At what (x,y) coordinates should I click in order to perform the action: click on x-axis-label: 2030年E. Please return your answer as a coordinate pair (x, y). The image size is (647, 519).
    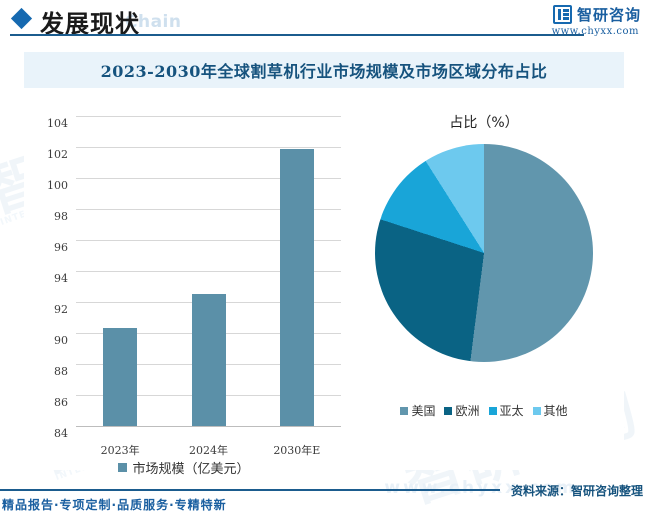
    Looking at the image, I should click on (297, 450).